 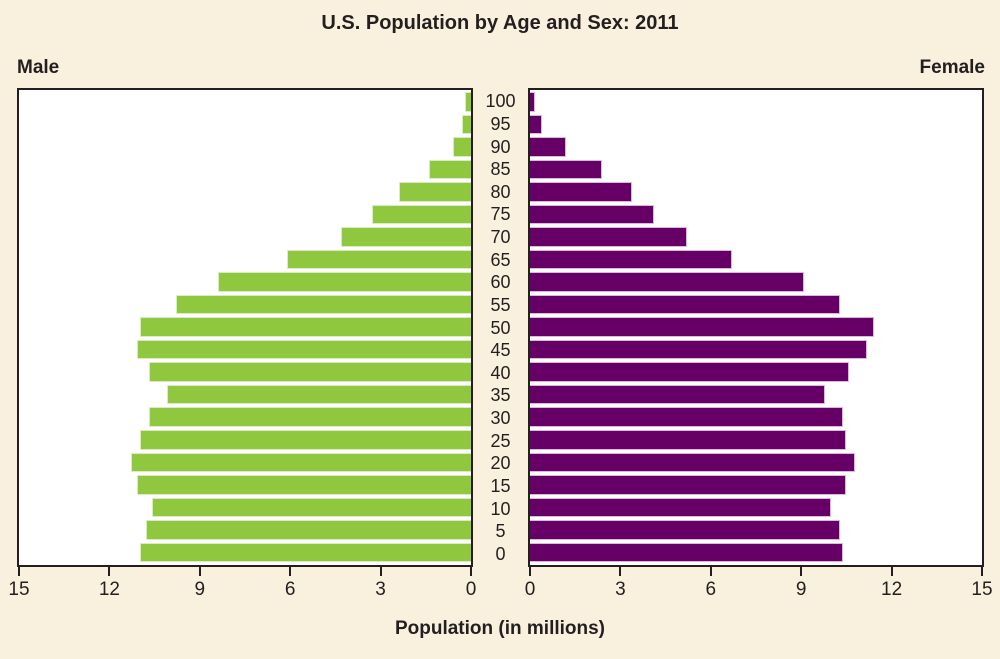 What do you see at coordinates (500, 214) in the screenshot?
I see `age-label-75: 75` at bounding box center [500, 214].